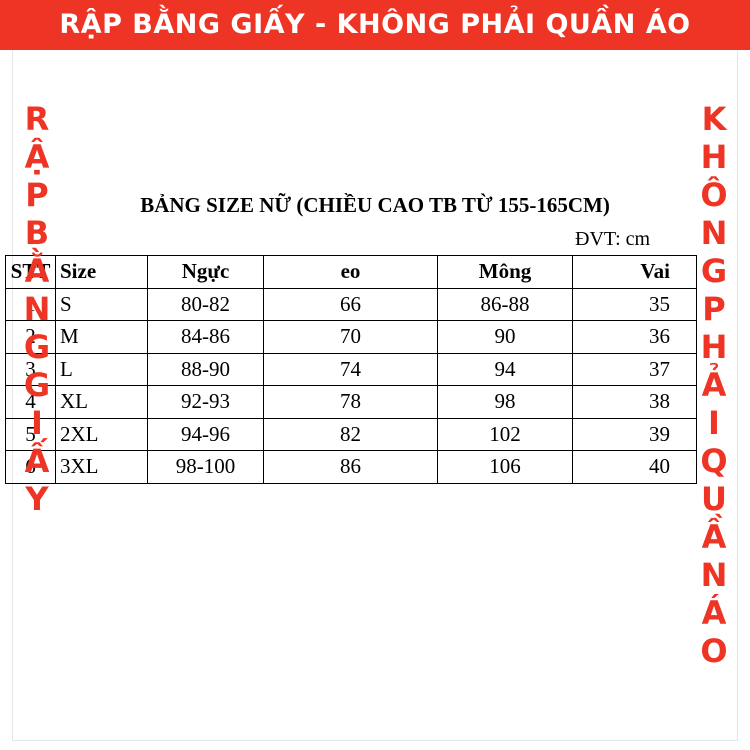 Image resolution: width=750 pixels, height=750 pixels. I want to click on header-cell: Ngực, so click(205, 272).